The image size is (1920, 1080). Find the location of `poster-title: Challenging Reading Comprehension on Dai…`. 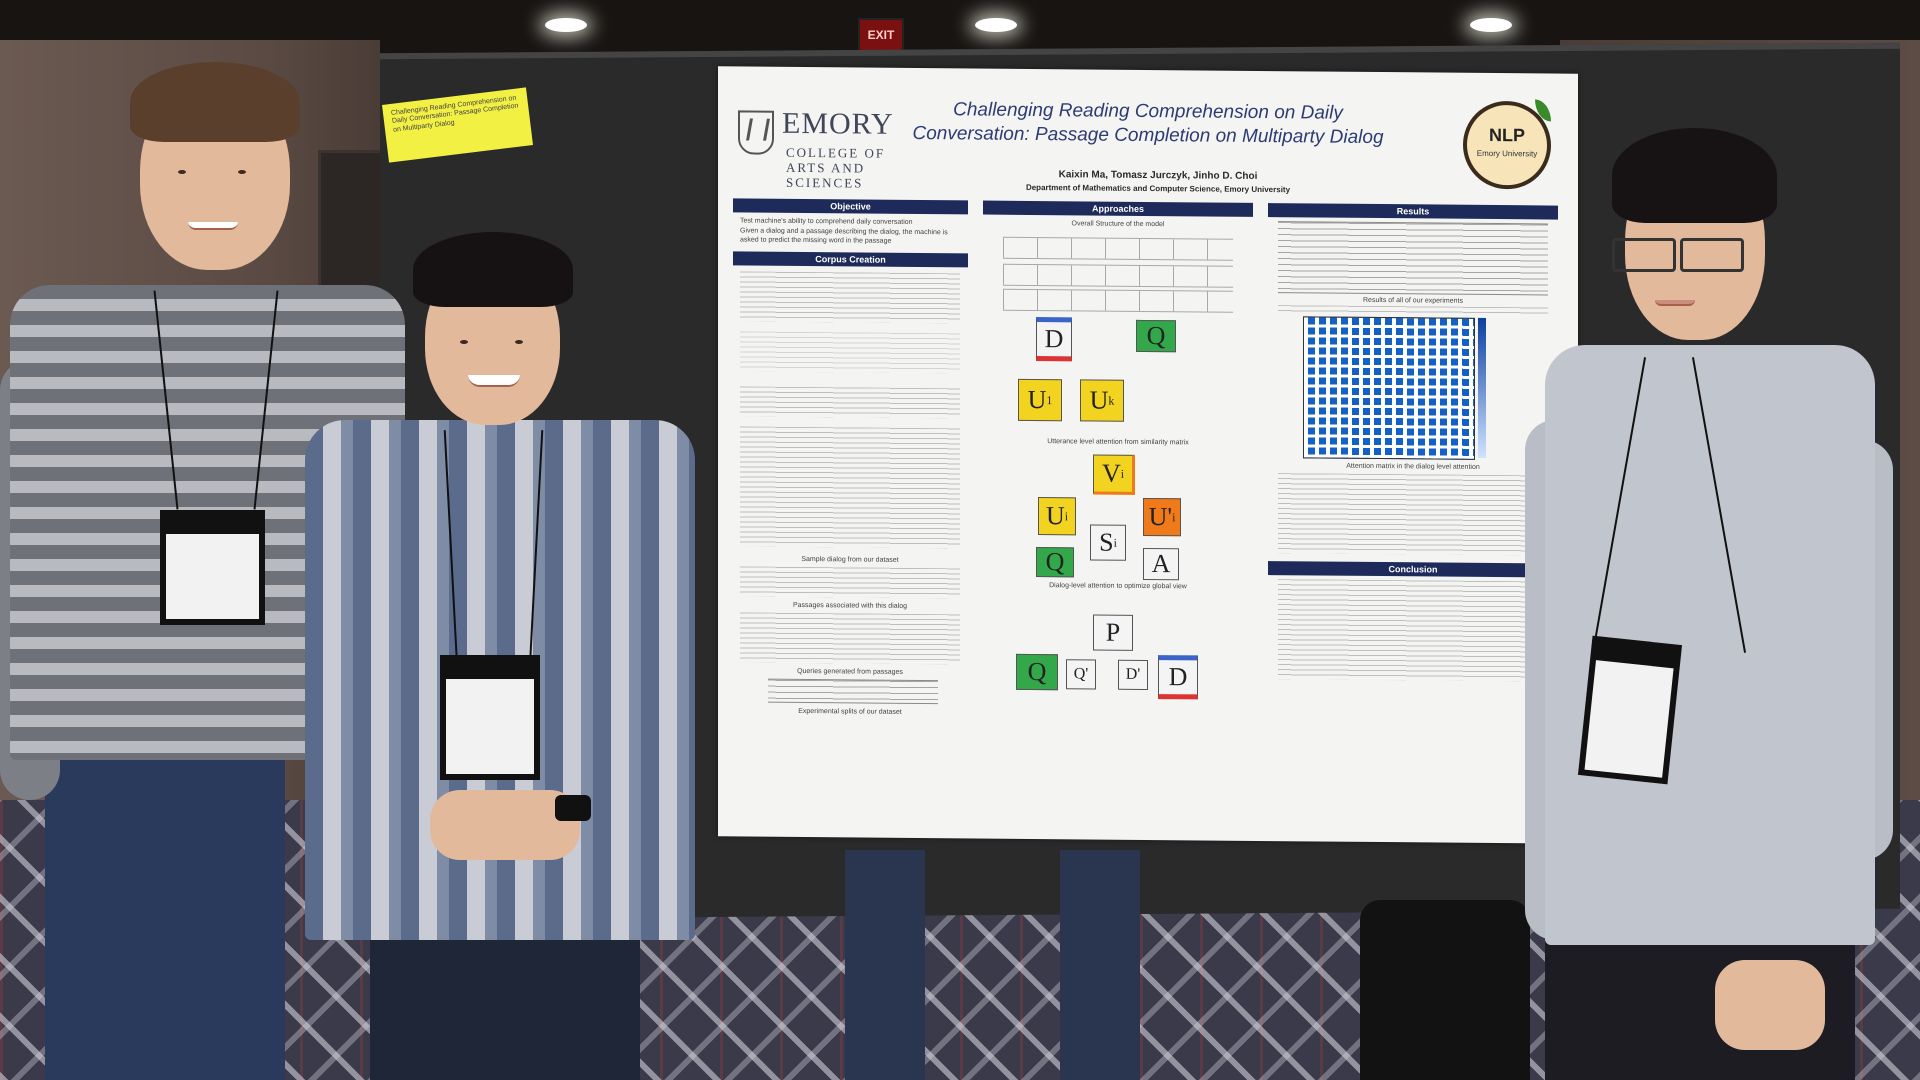

poster-title: Challenging Reading Comprehension on Dai… is located at coordinates (1148, 124).